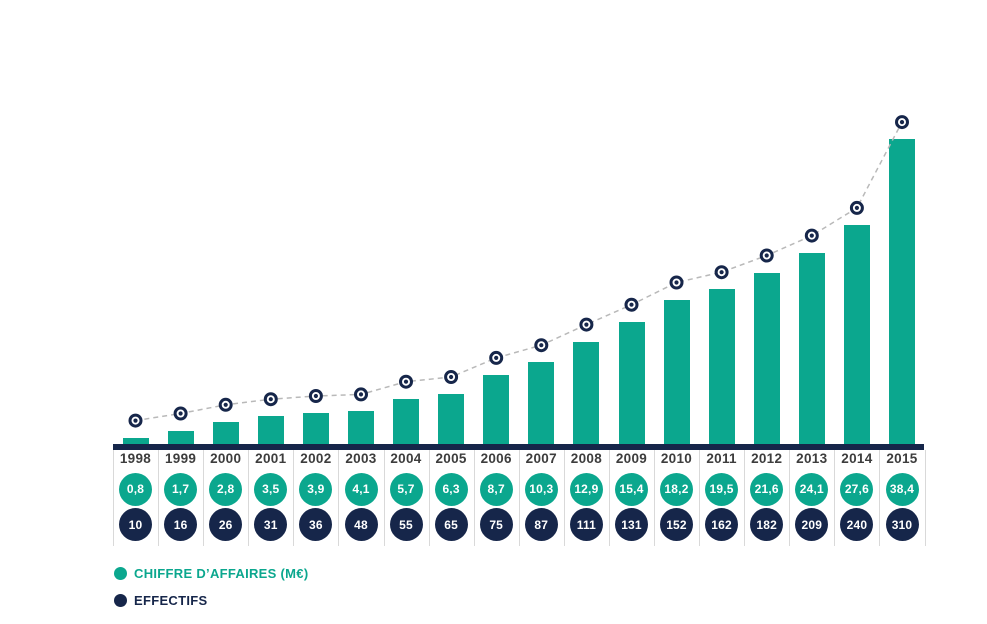 The image size is (987, 624). Describe the element at coordinates (631, 524) in the screenshot. I see `effectifs-value-badge: 131` at that location.